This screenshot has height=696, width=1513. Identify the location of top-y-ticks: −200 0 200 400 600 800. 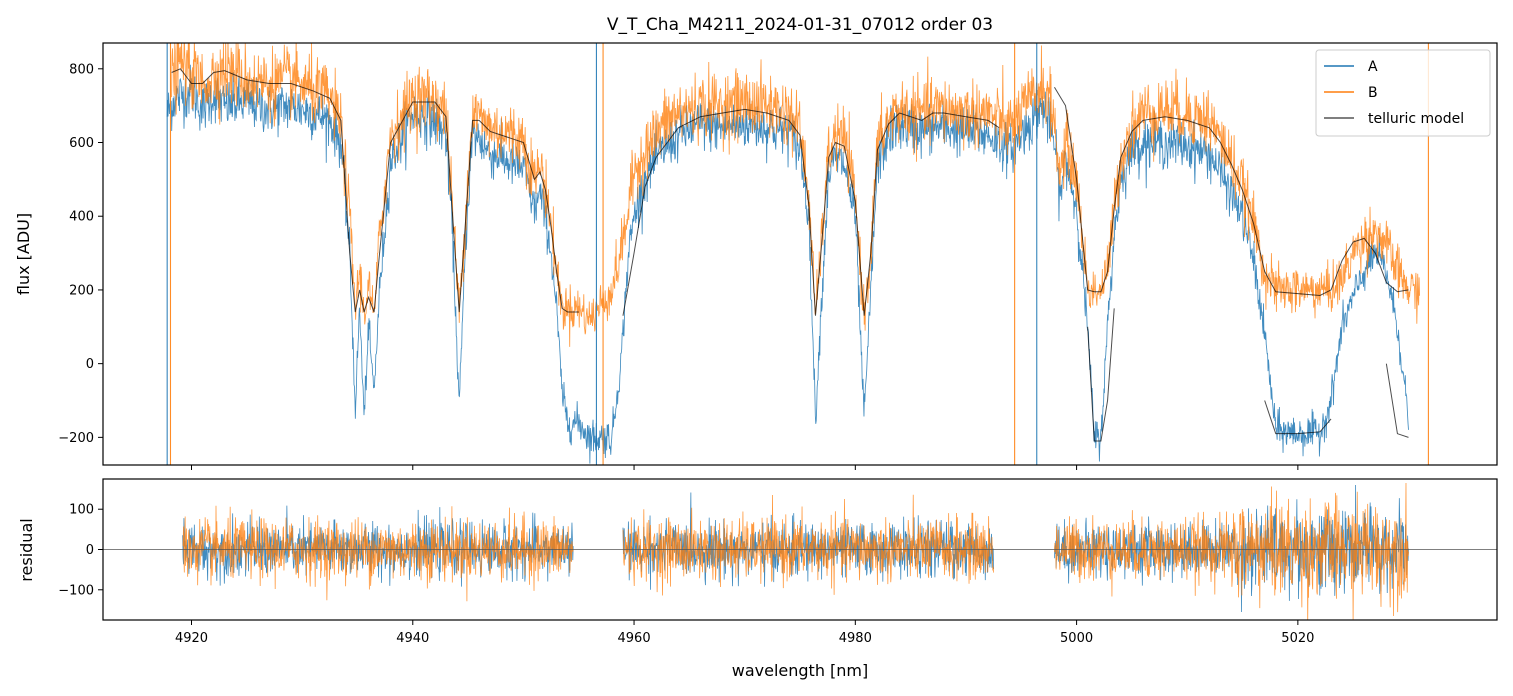
(80, 254).